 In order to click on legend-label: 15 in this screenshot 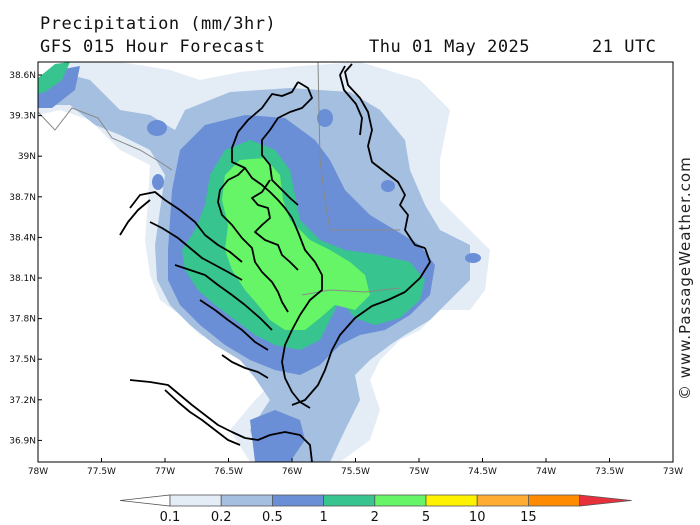, I will do `click(528, 517)`.